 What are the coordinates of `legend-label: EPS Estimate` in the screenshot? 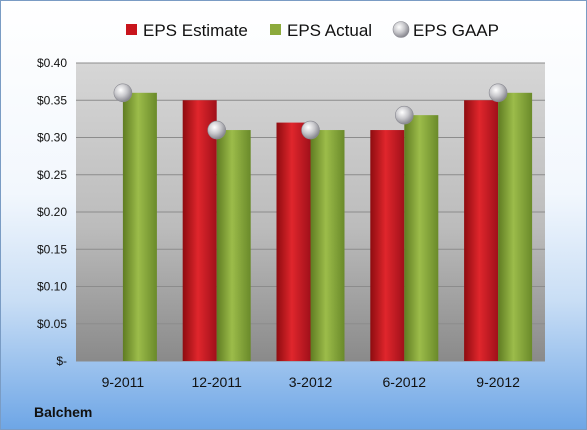 It's located at (195, 30).